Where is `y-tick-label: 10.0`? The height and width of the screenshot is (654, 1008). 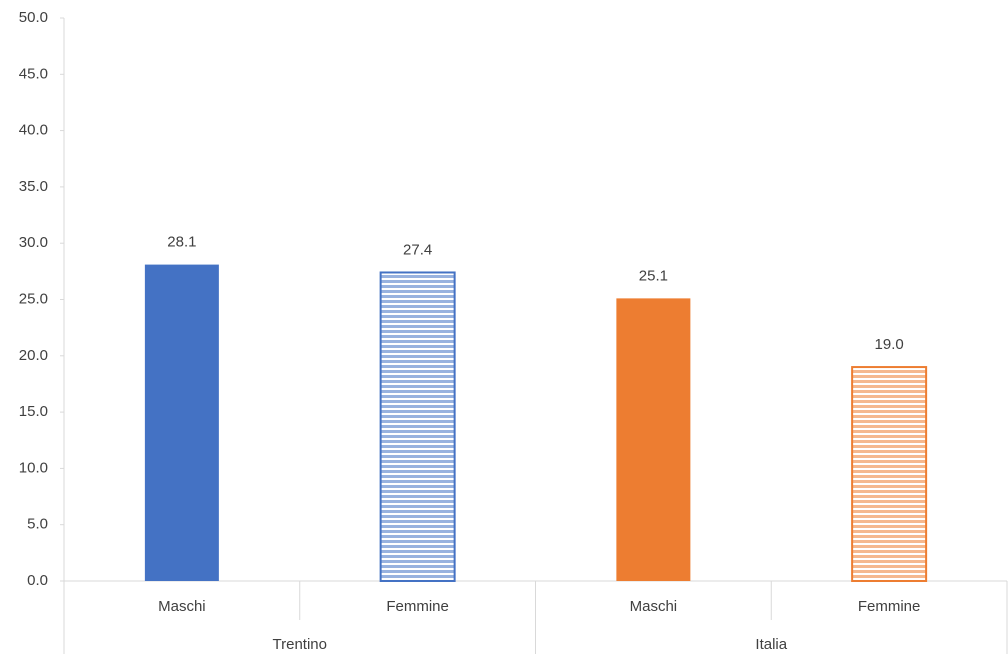 y-tick-label: 10.0 is located at coordinates (33, 467).